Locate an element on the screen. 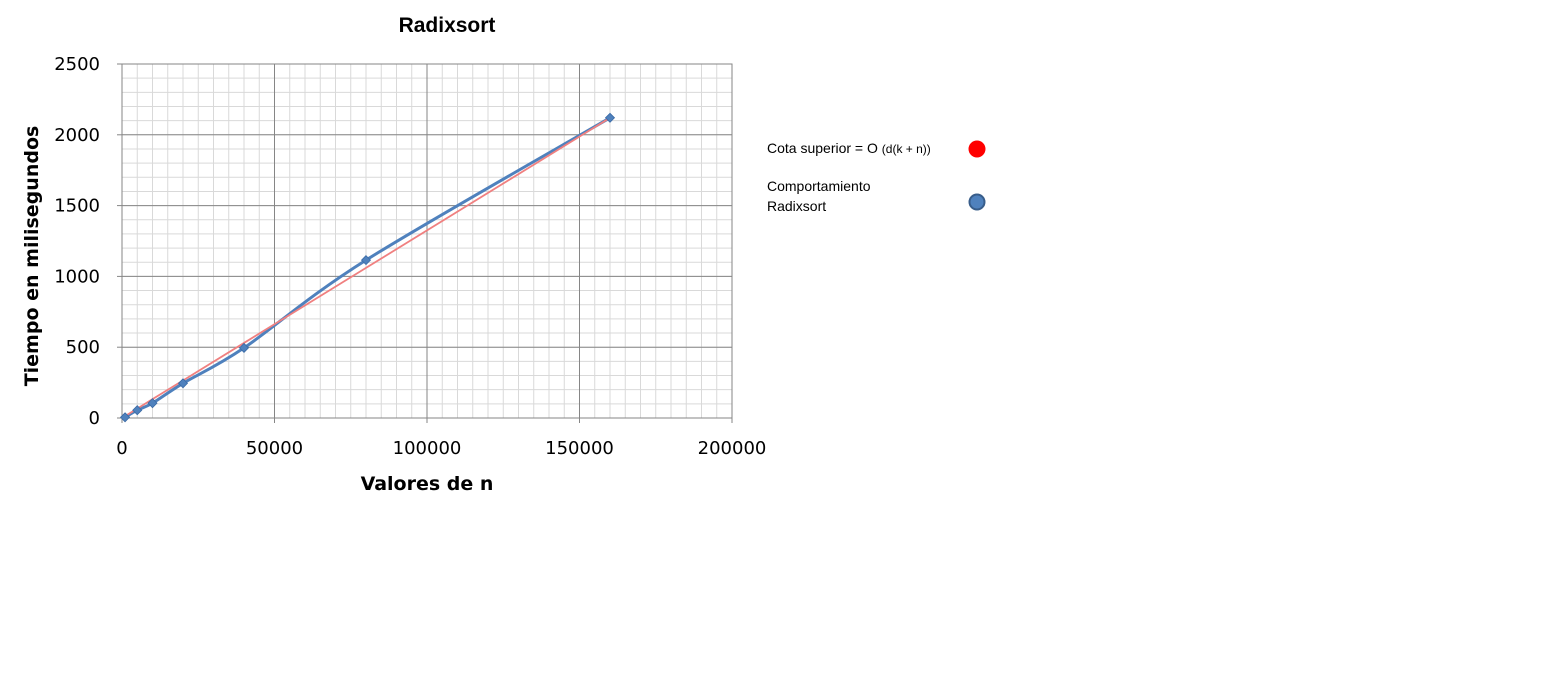 Image resolution: width=1559 pixels, height=682 pixels. legend-label-cota-main: Cota superior = O is located at coordinates (824, 148).